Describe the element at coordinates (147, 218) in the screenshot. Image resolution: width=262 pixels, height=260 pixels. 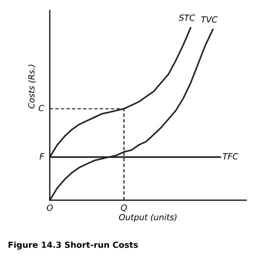
I see `x-axis-title: Output (units)` at that location.